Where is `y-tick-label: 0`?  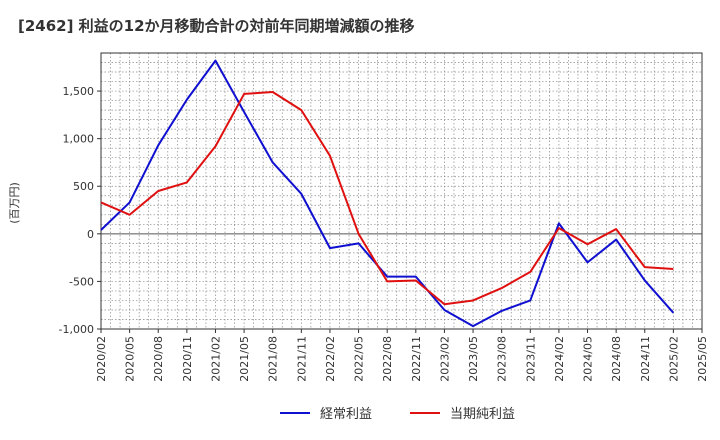
y-tick-label: 0 is located at coordinates (90, 234).